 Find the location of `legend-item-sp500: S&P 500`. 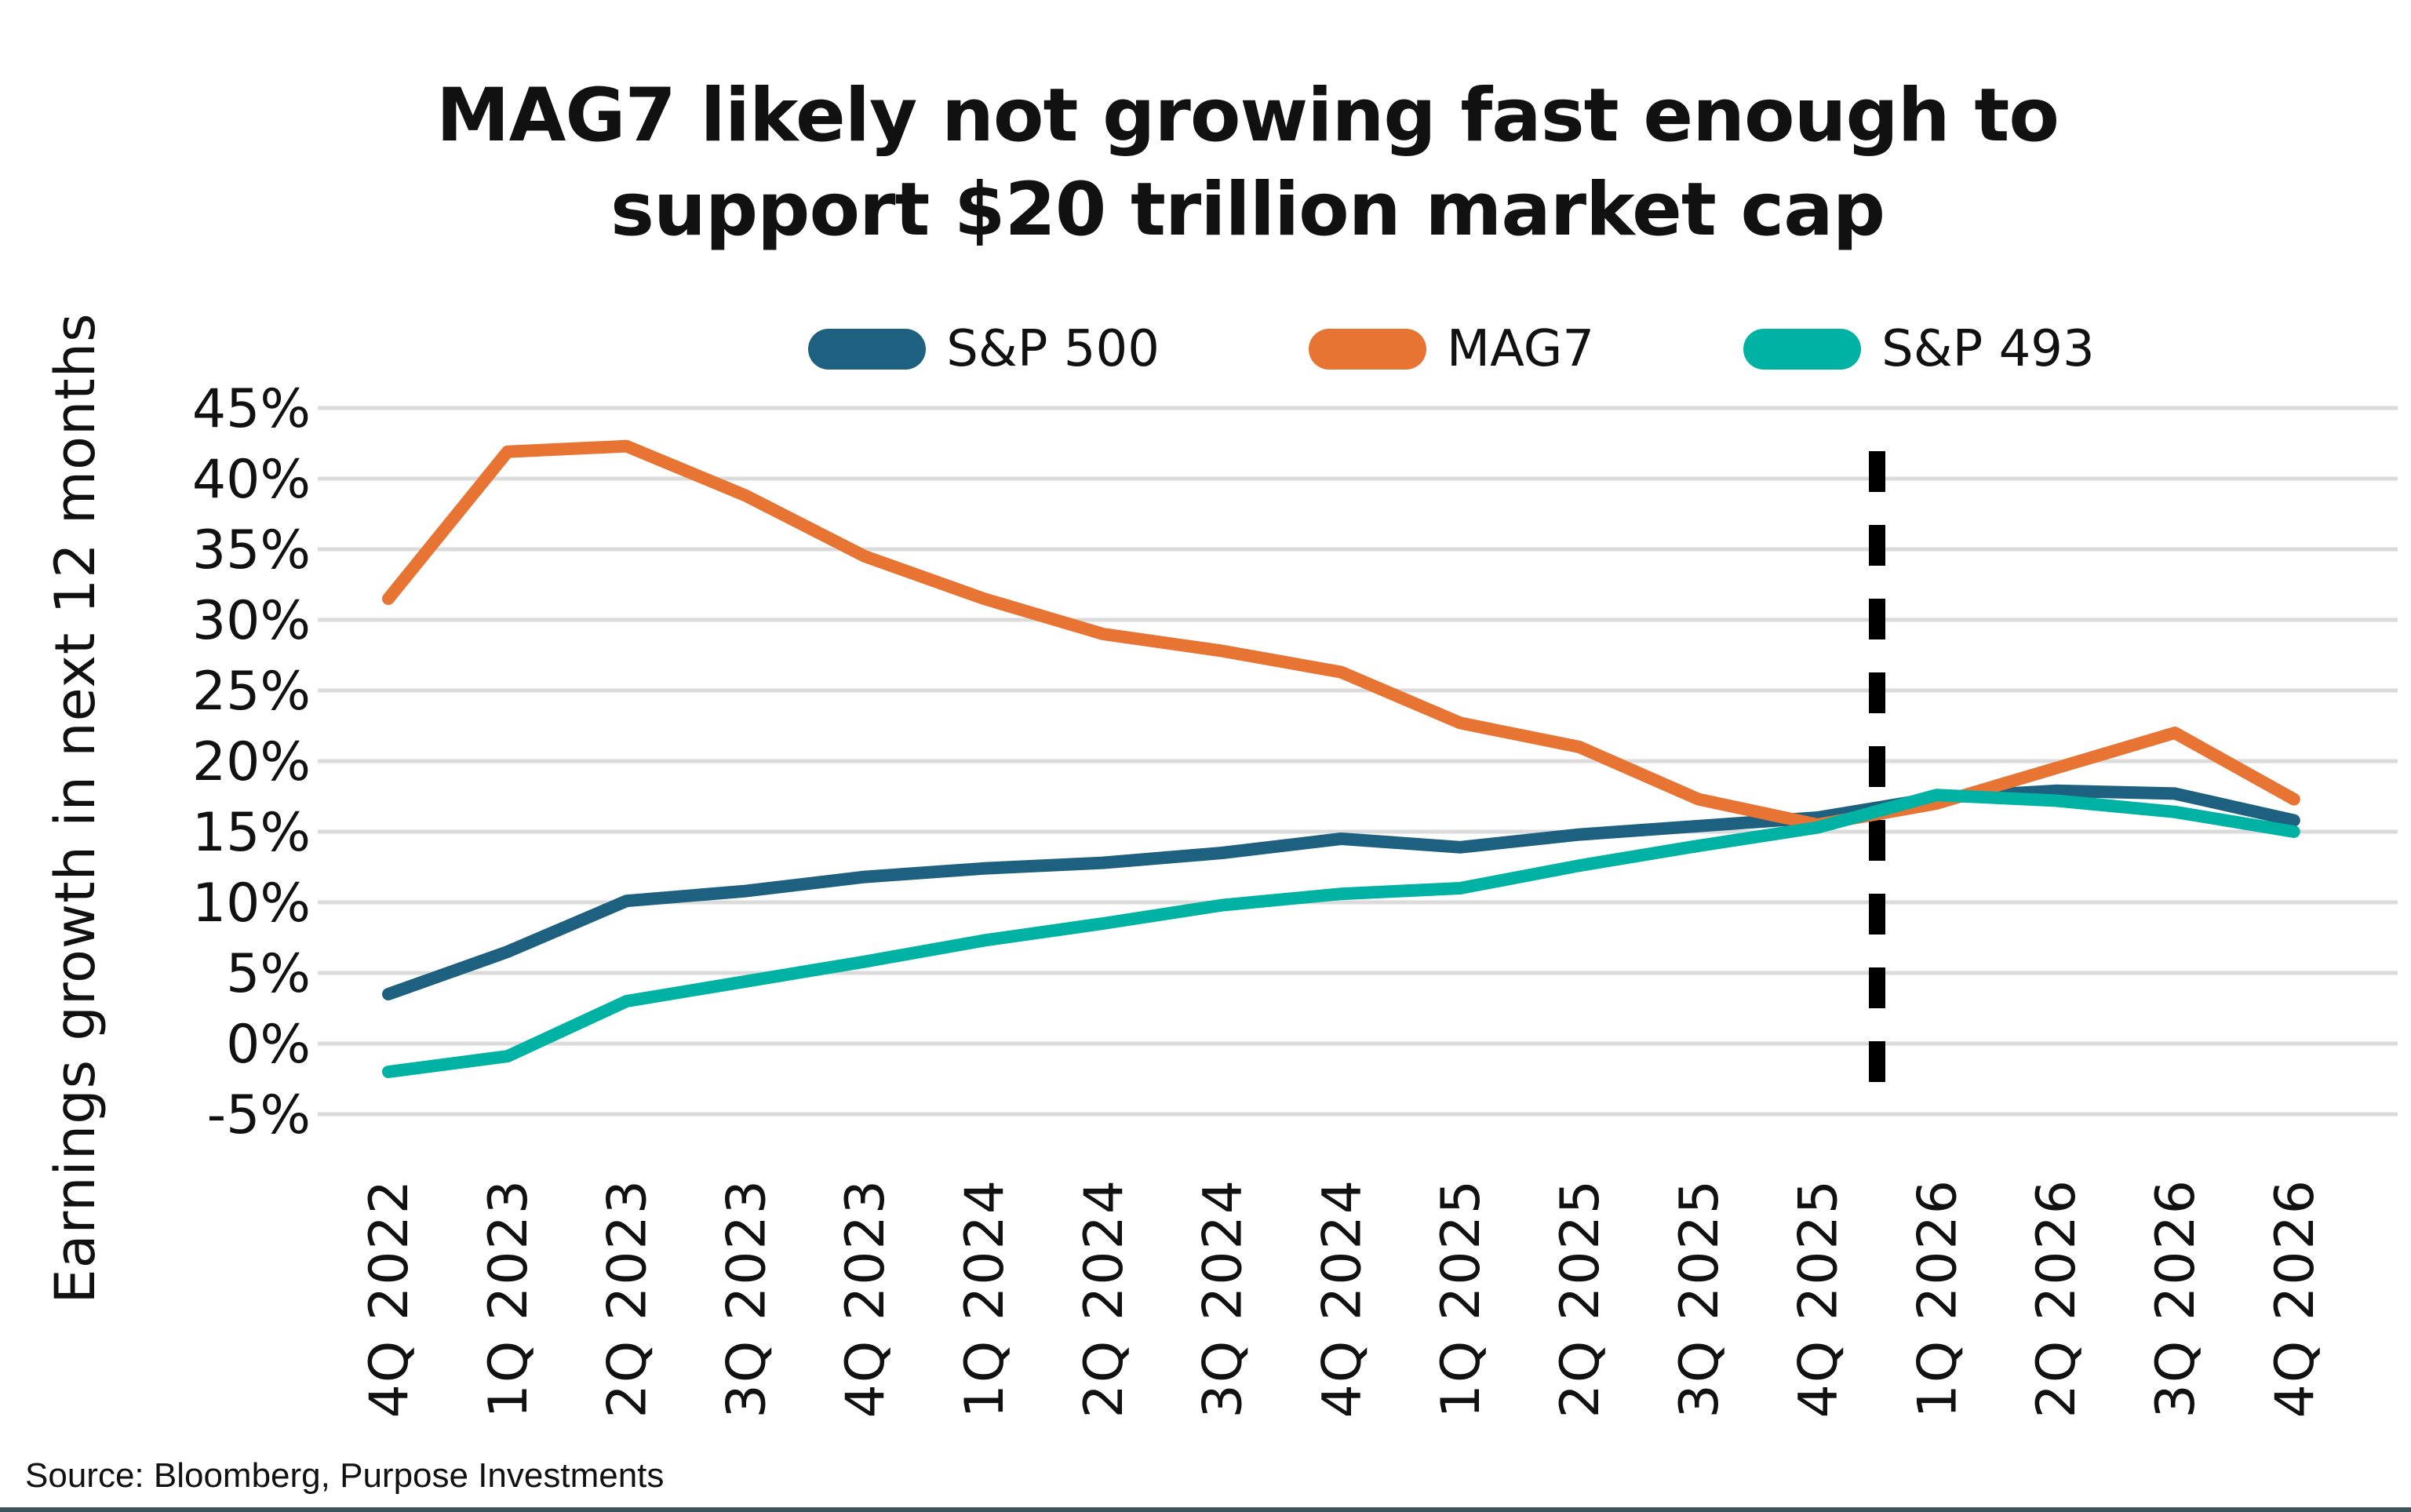

legend-item-sp500: S&P 500 is located at coordinates (984, 349).